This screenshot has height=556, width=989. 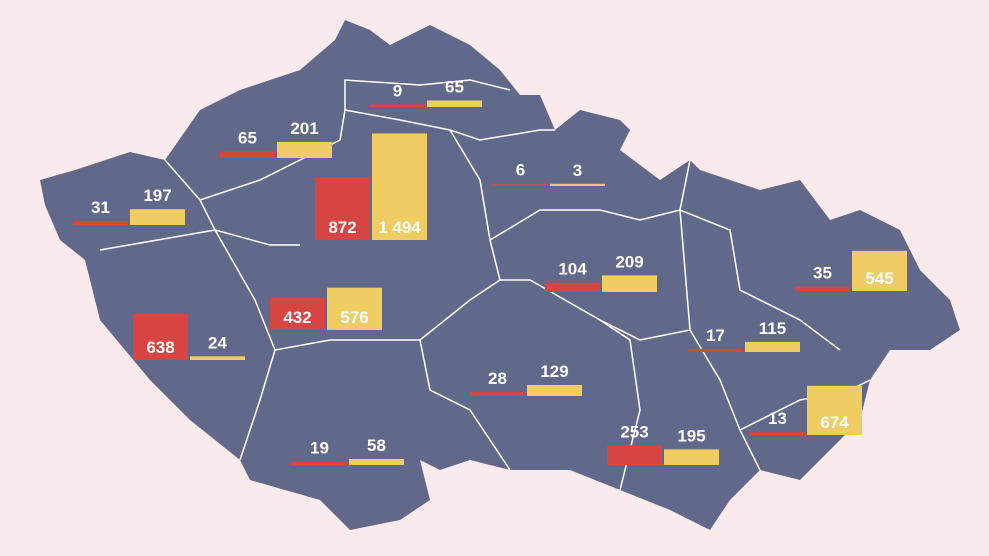 I want to click on value-label: 9, so click(x=397, y=90).